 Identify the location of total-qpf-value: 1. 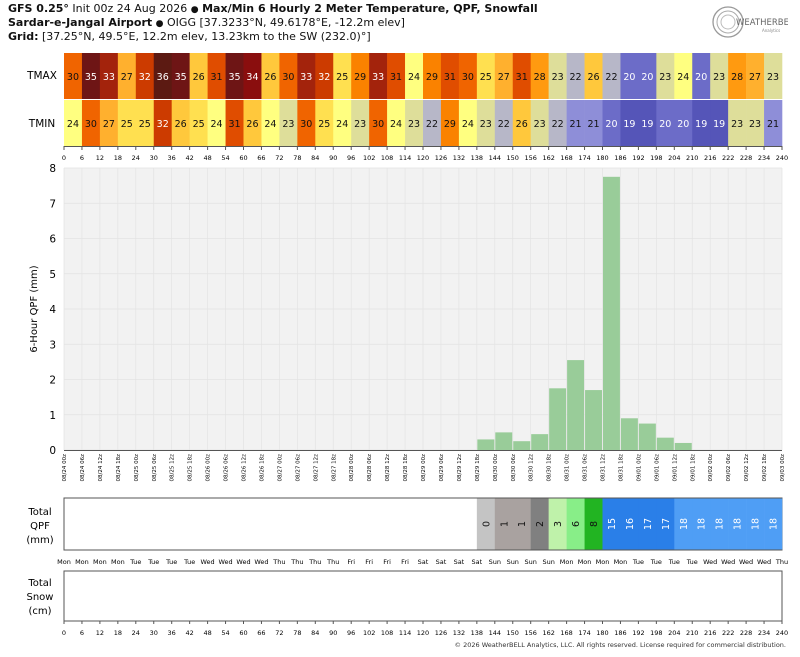
(504, 524).